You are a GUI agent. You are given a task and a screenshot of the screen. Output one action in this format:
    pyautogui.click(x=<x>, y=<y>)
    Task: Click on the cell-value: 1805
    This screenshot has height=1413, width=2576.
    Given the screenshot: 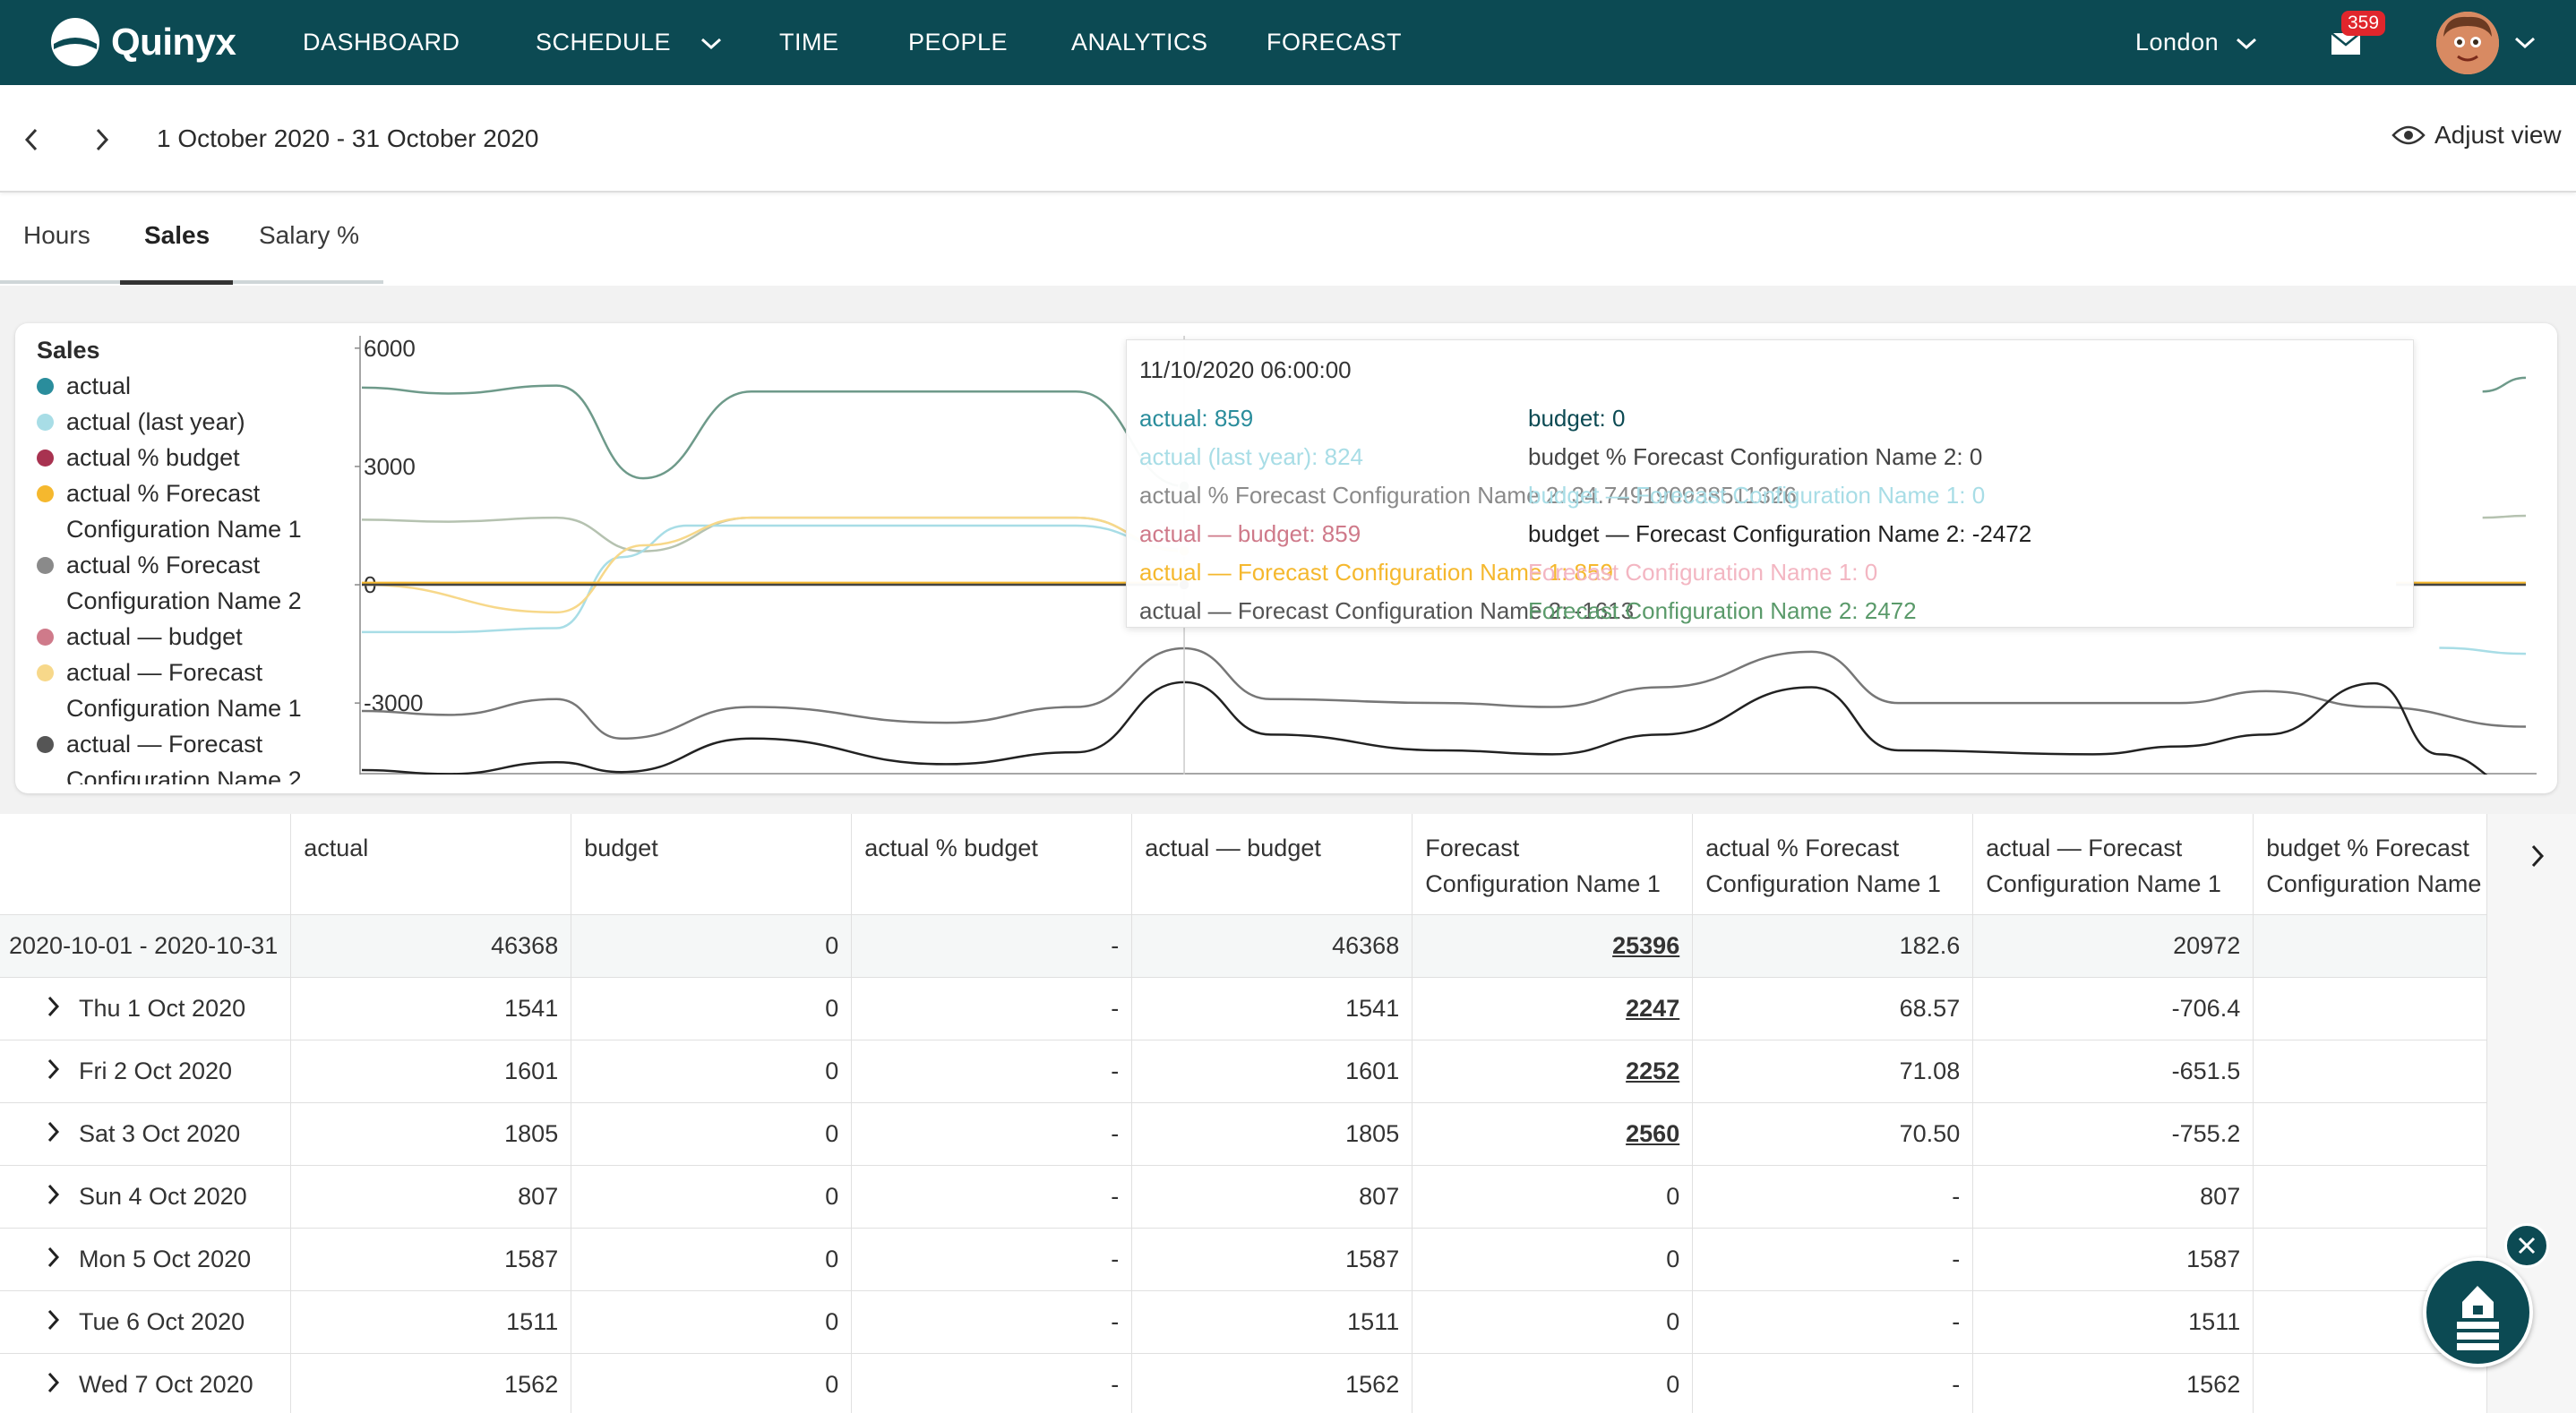 What is the action you would take?
    pyautogui.click(x=531, y=1133)
    